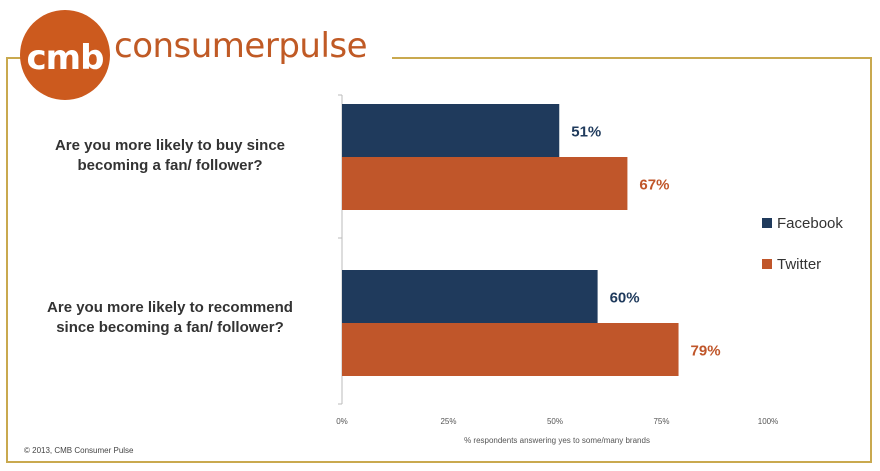 Image resolution: width=880 pixels, height=471 pixels. Describe the element at coordinates (15, 58) in the screenshot. I see `header-rule-left` at that location.